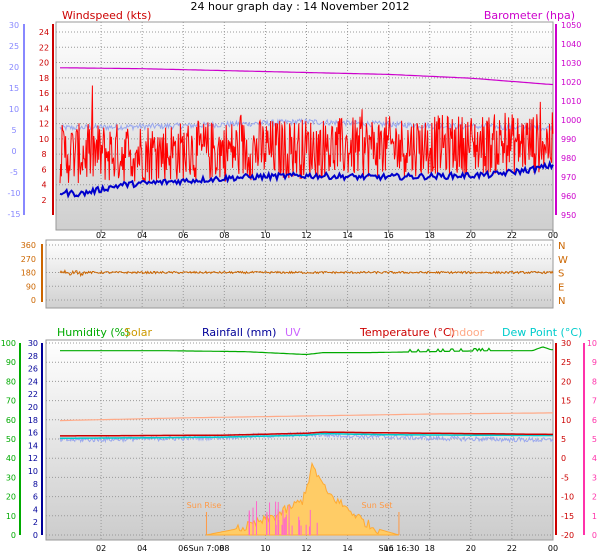 The width and height of the screenshot is (600, 555). Describe the element at coordinates (14, 67) in the screenshot. I see `temp-outer-tick: 20` at that location.